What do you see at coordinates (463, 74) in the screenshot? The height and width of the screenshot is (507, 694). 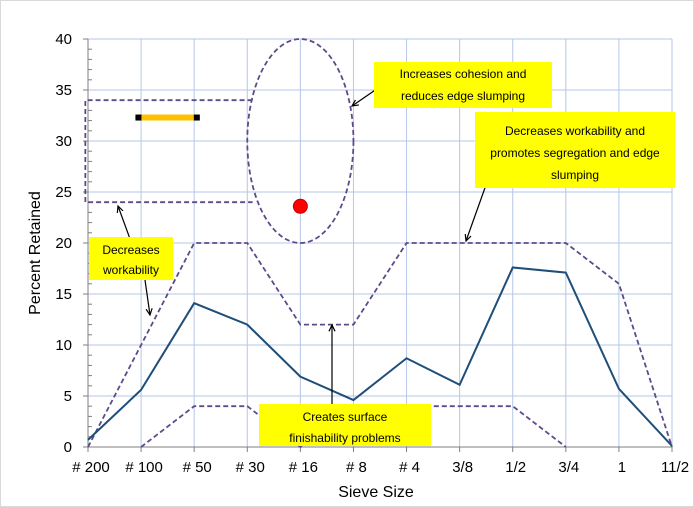 I see `callout-text-line: Increases cohesion and` at bounding box center [463, 74].